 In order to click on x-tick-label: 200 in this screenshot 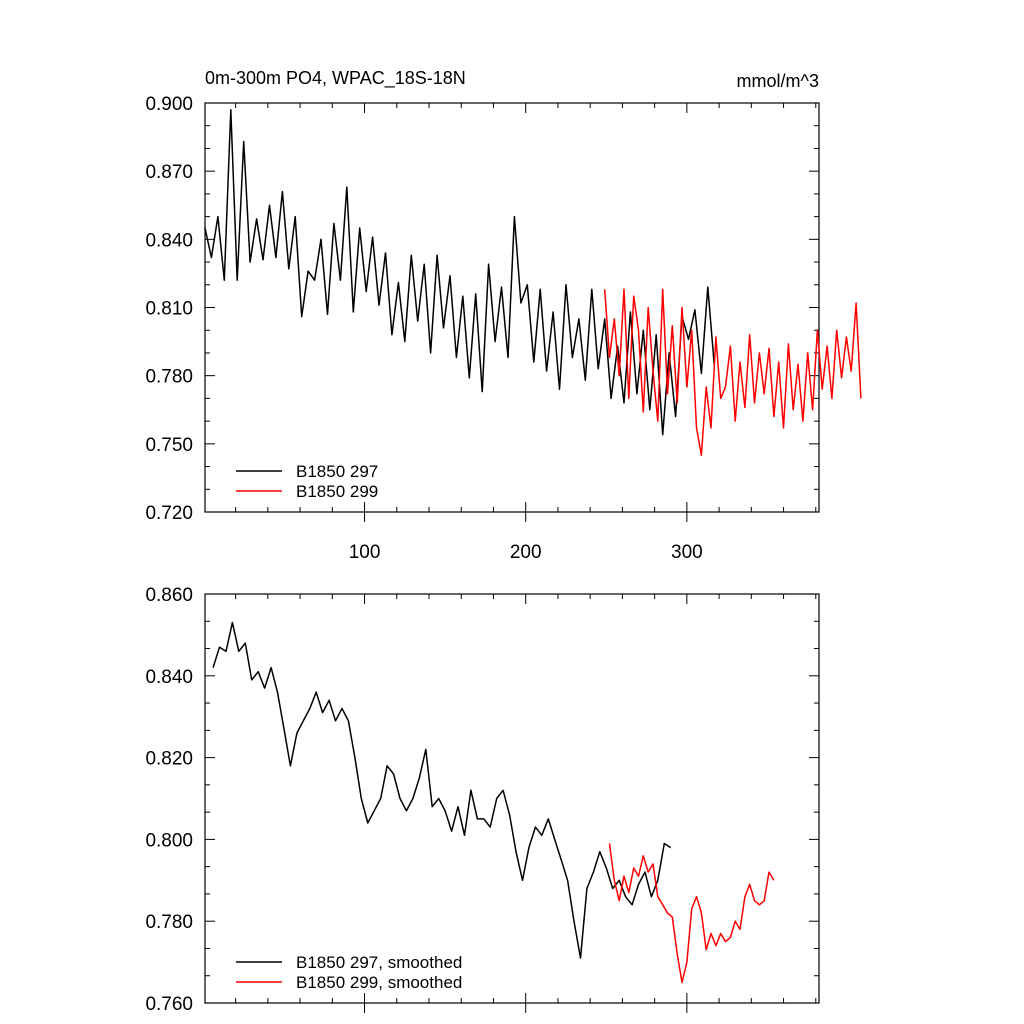, I will do `click(526, 552)`.